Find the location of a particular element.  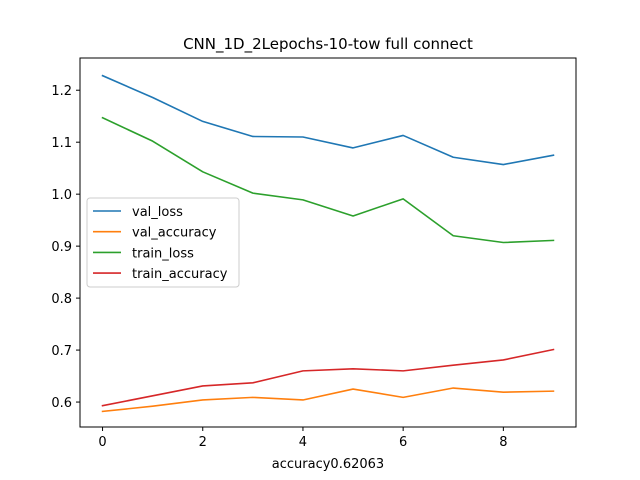

series-line-val-accuracy is located at coordinates (328, 400).